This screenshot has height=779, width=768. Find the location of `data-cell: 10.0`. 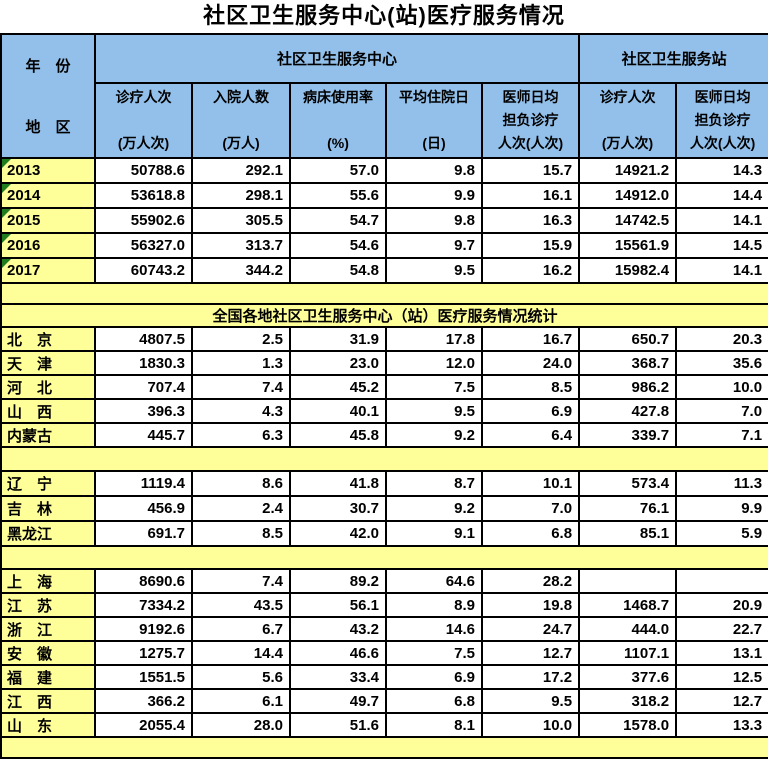

data-cell: 10.0 is located at coordinates (530, 725).